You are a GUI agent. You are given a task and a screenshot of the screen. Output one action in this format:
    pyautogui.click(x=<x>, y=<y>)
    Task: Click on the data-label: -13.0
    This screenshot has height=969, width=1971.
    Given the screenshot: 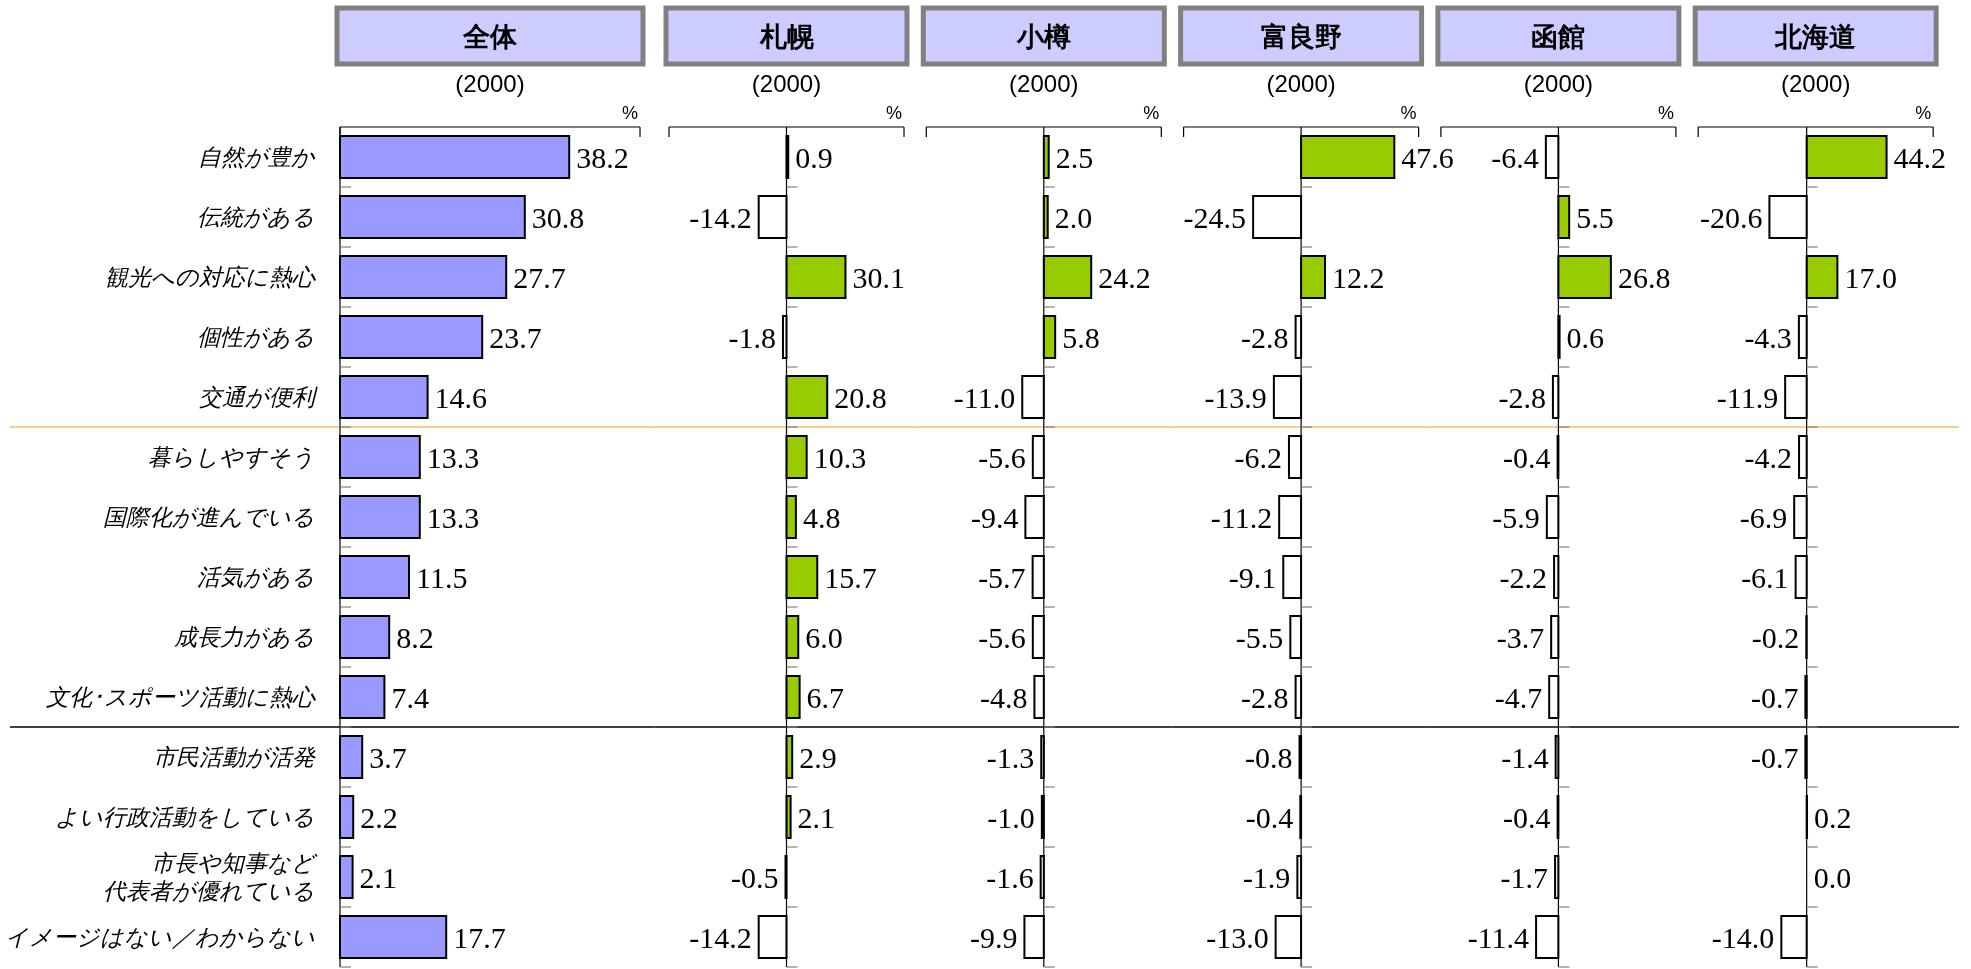 What is the action you would take?
    pyautogui.click(x=1237, y=937)
    